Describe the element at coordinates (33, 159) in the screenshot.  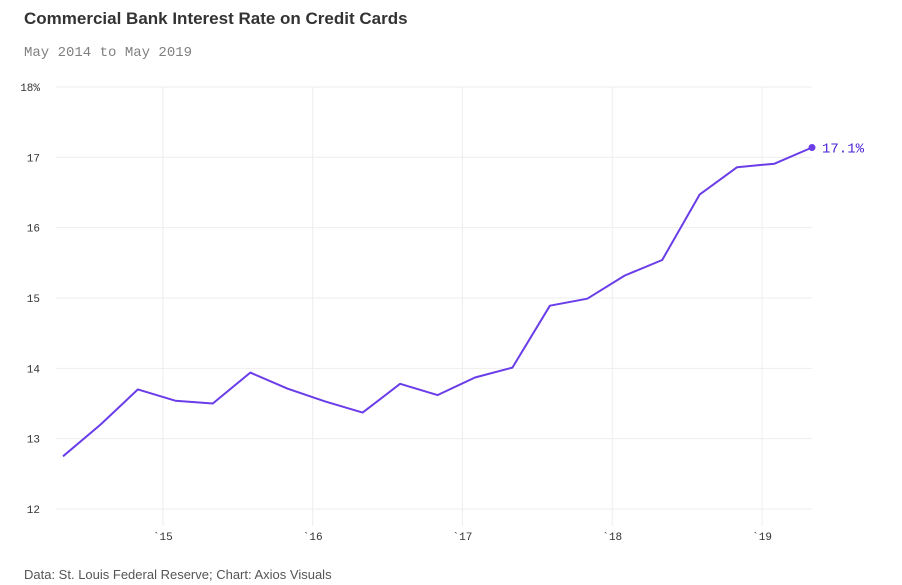
I see `y-tick-label: 17` at that location.